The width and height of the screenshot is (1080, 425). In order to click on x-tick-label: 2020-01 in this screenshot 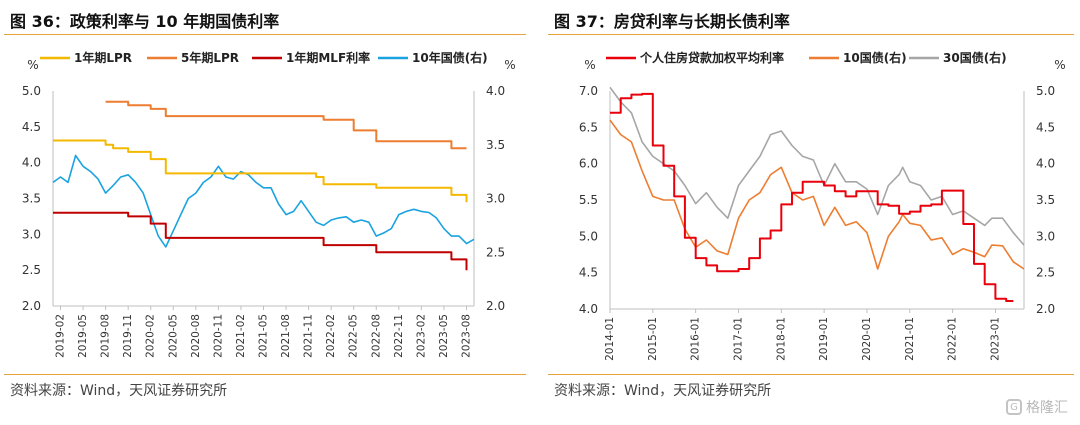, I will do `click(867, 339)`.